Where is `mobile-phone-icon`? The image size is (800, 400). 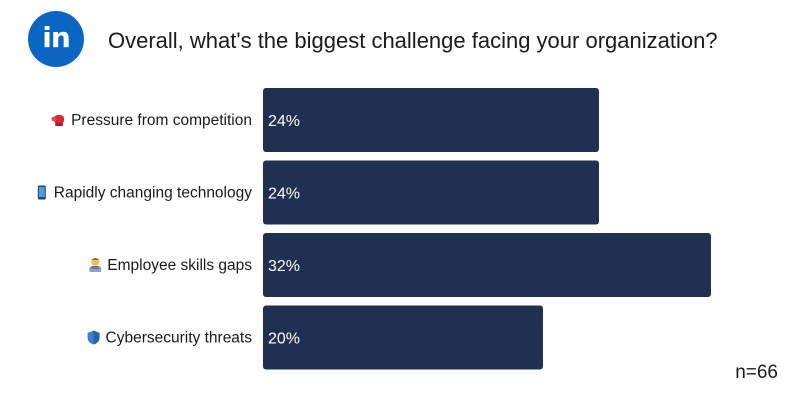 mobile-phone-icon is located at coordinates (41, 192).